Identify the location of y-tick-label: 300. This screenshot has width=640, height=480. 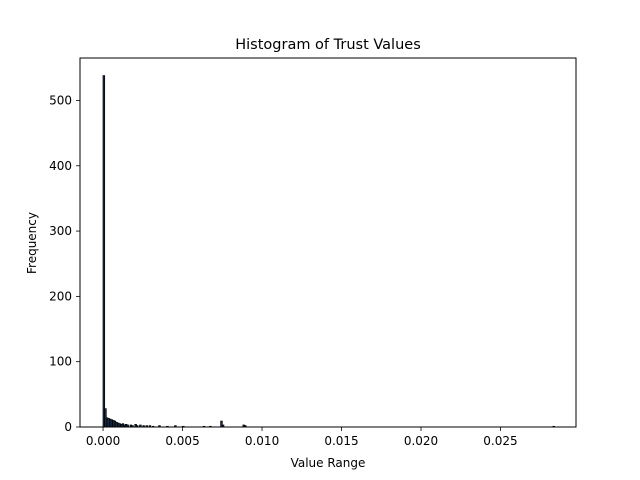
(60, 231).